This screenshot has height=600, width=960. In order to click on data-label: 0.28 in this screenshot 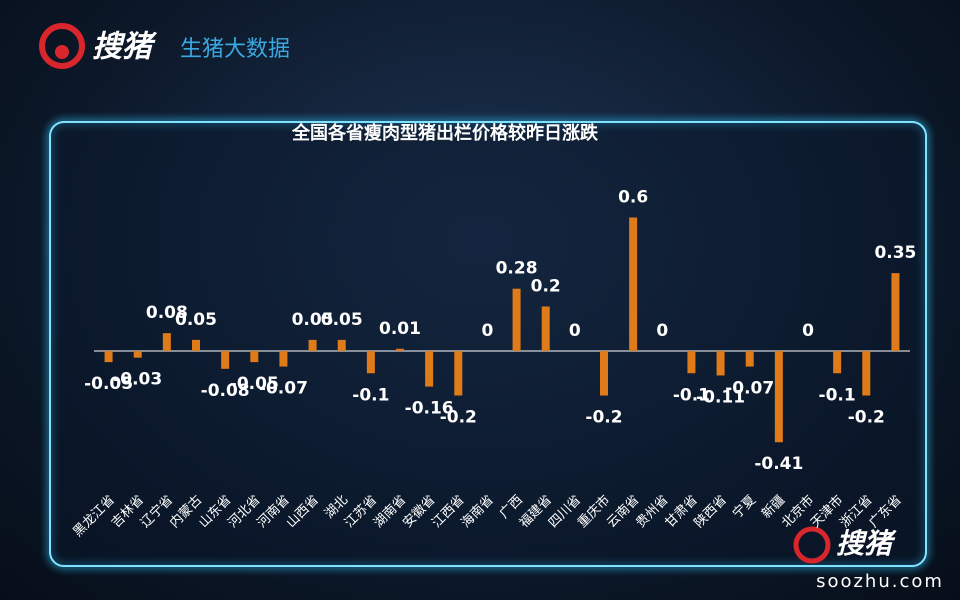, I will do `click(517, 269)`.